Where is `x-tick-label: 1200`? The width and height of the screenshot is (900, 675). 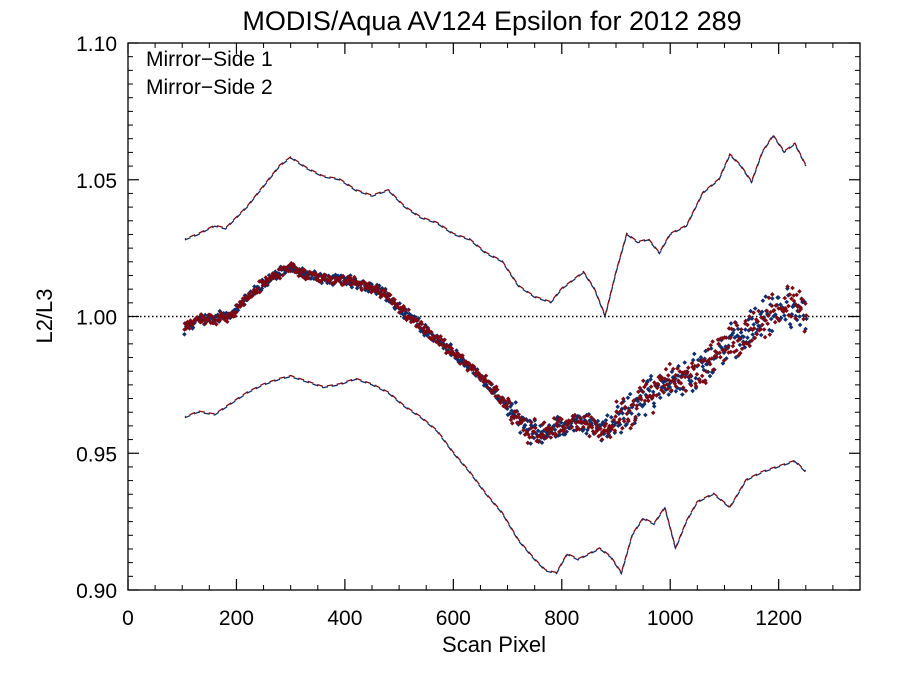 x-tick-label: 1200 is located at coordinates (778, 618).